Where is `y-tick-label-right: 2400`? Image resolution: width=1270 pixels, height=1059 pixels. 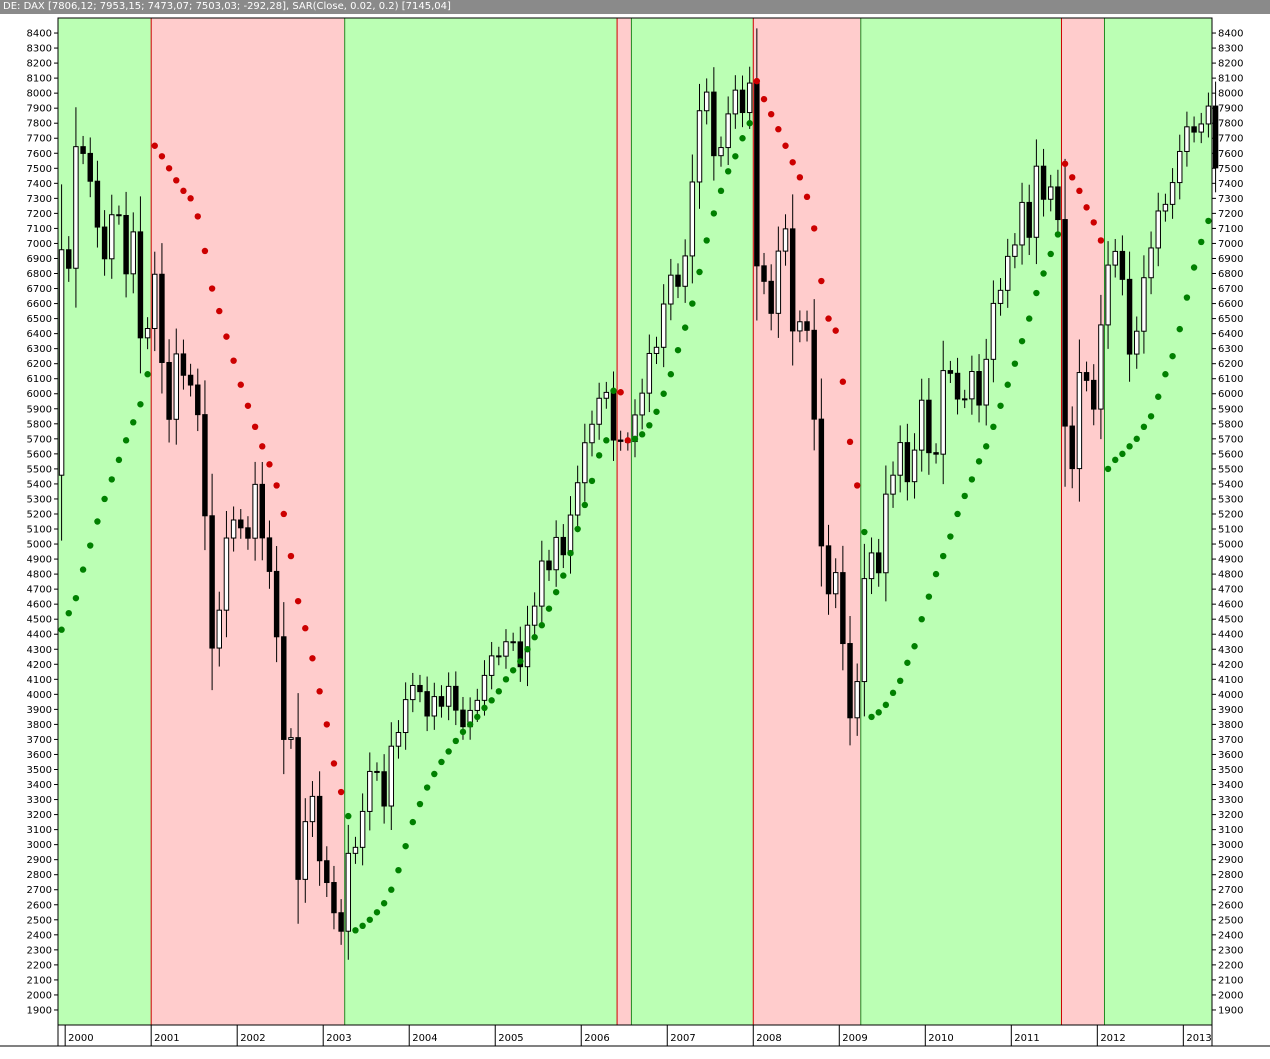 y-tick-label-right: 2400 is located at coordinates (1230, 935).